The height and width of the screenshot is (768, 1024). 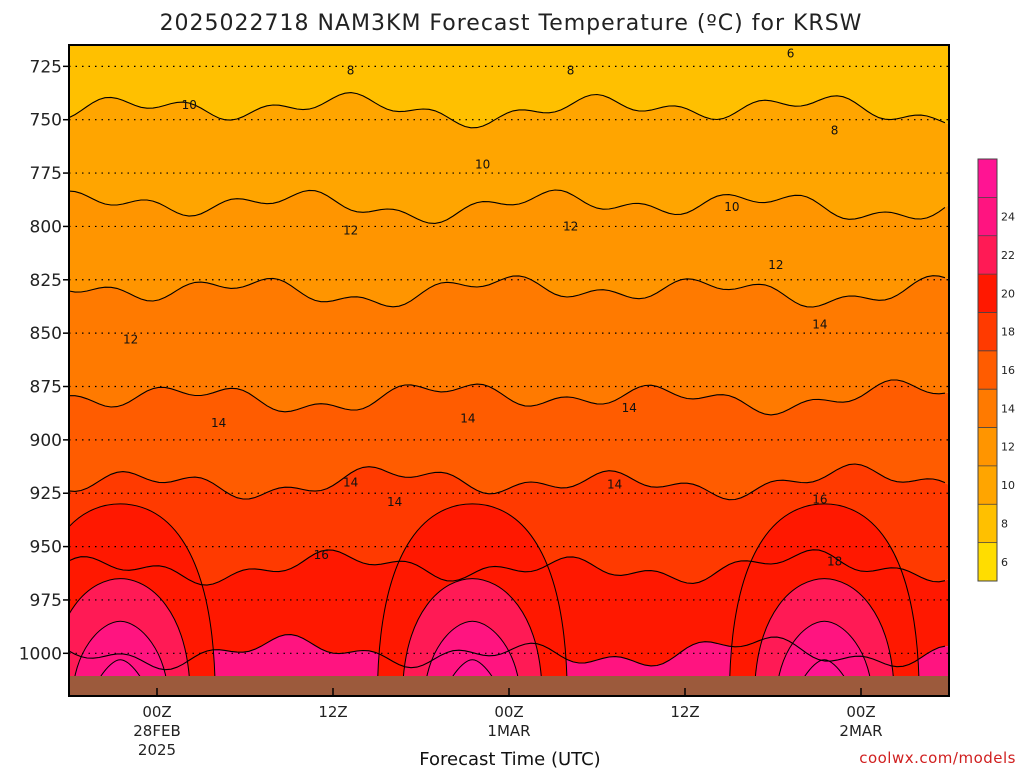 I want to click on y-tick-label: 1000, so click(x=40, y=654).